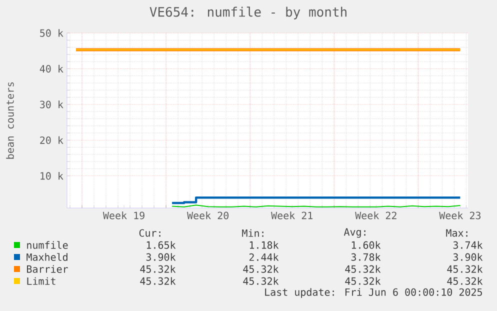  I want to click on y-axis-title: bean counters, so click(10, 120).